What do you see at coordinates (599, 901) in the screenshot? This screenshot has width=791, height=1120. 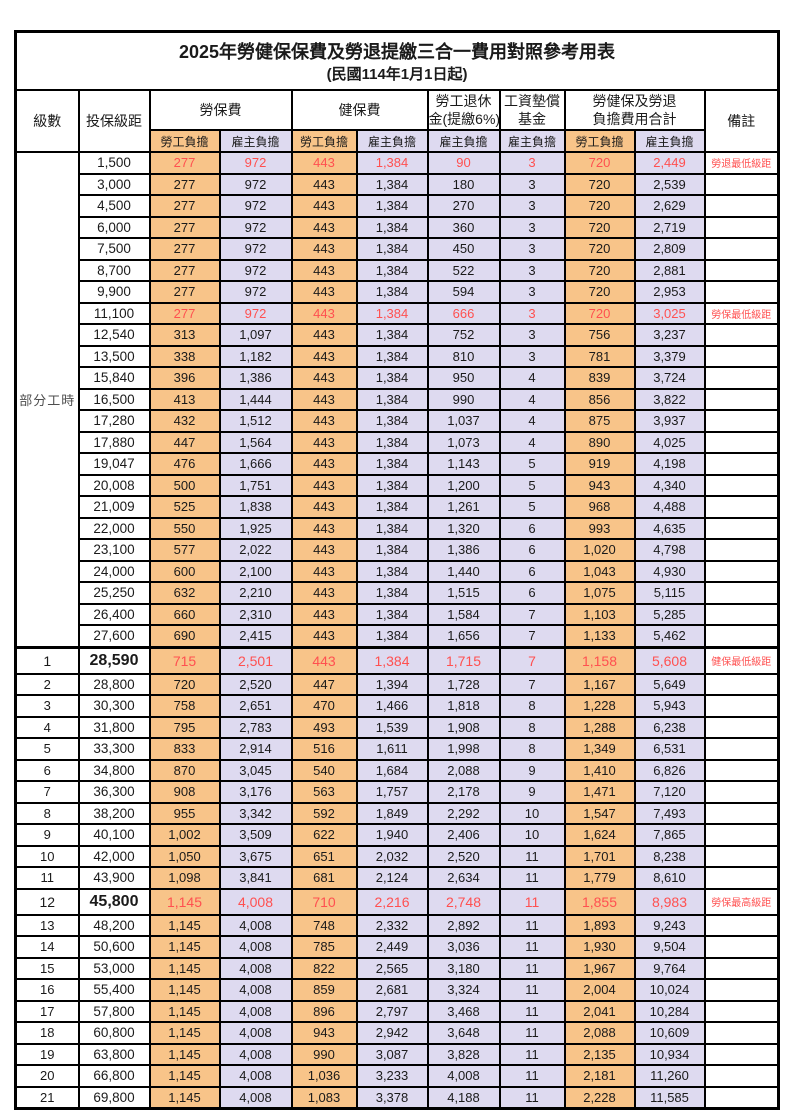 I see `total-employee-cell: 1,855` at bounding box center [599, 901].